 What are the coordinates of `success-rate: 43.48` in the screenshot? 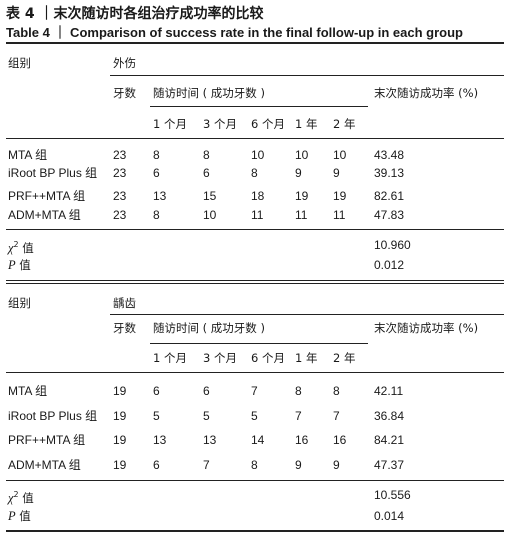 It's located at (389, 155).